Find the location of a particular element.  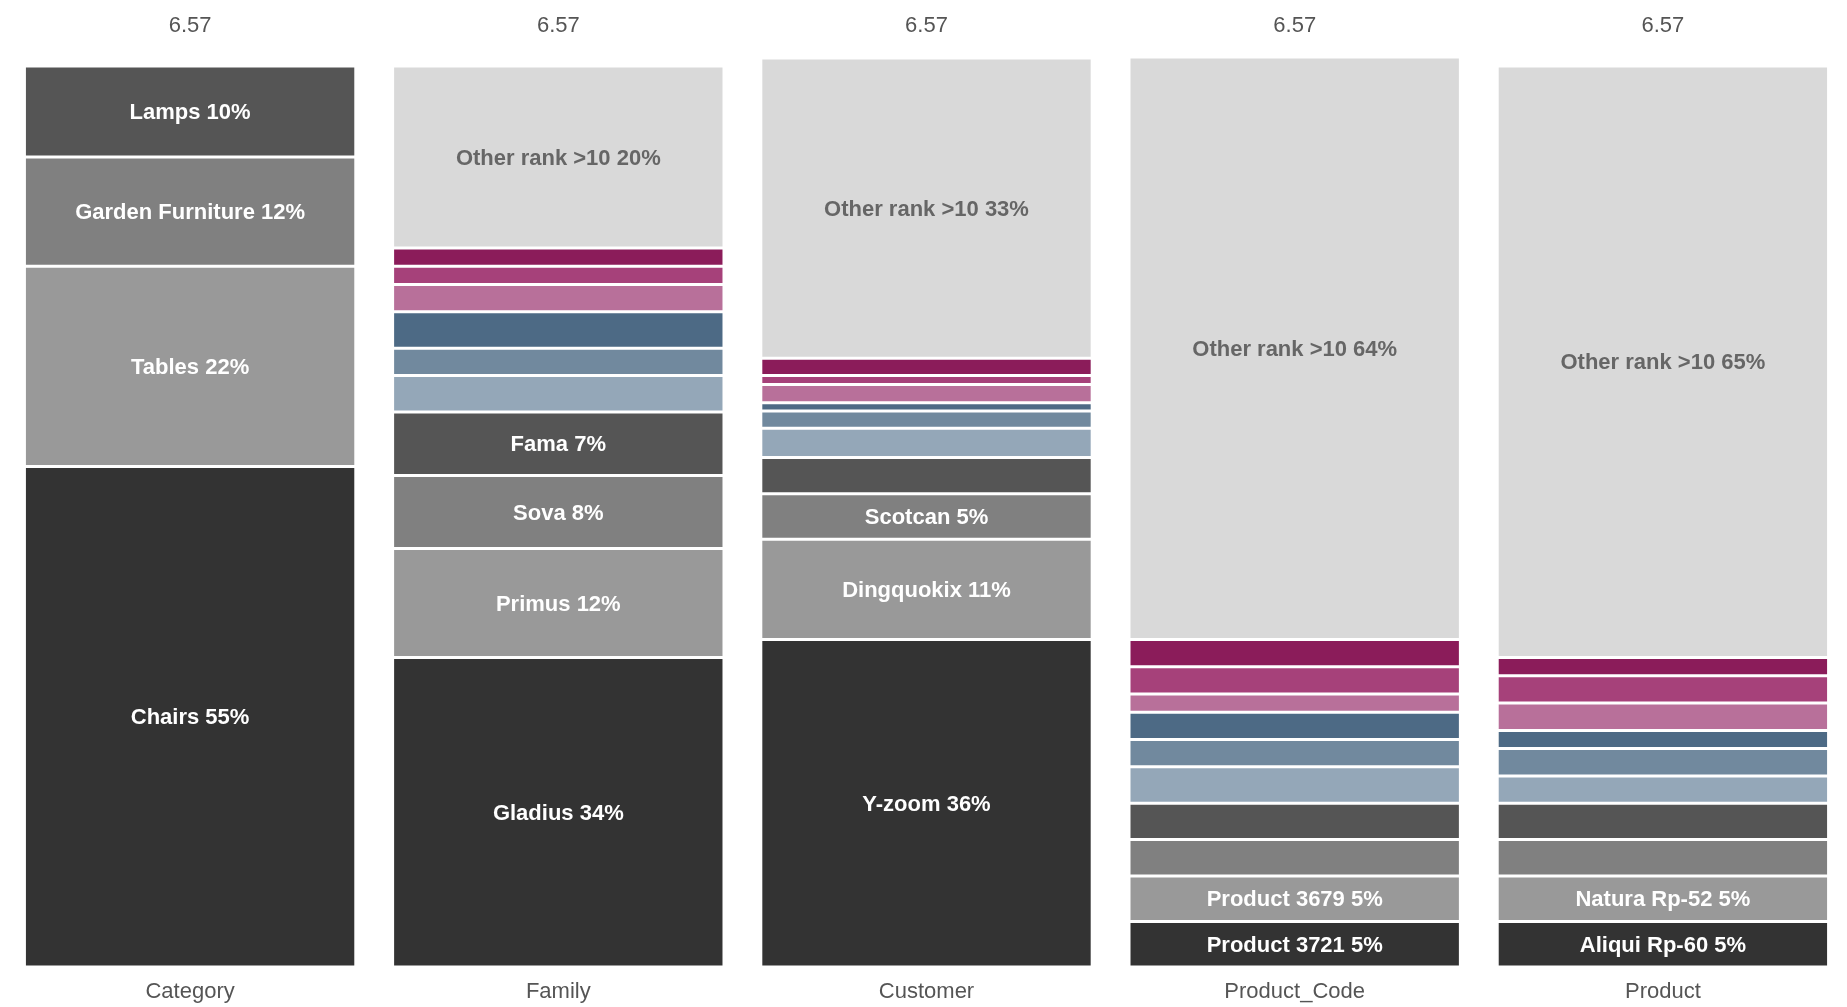

data-label: Other rank >10 64% is located at coordinates (1295, 348).